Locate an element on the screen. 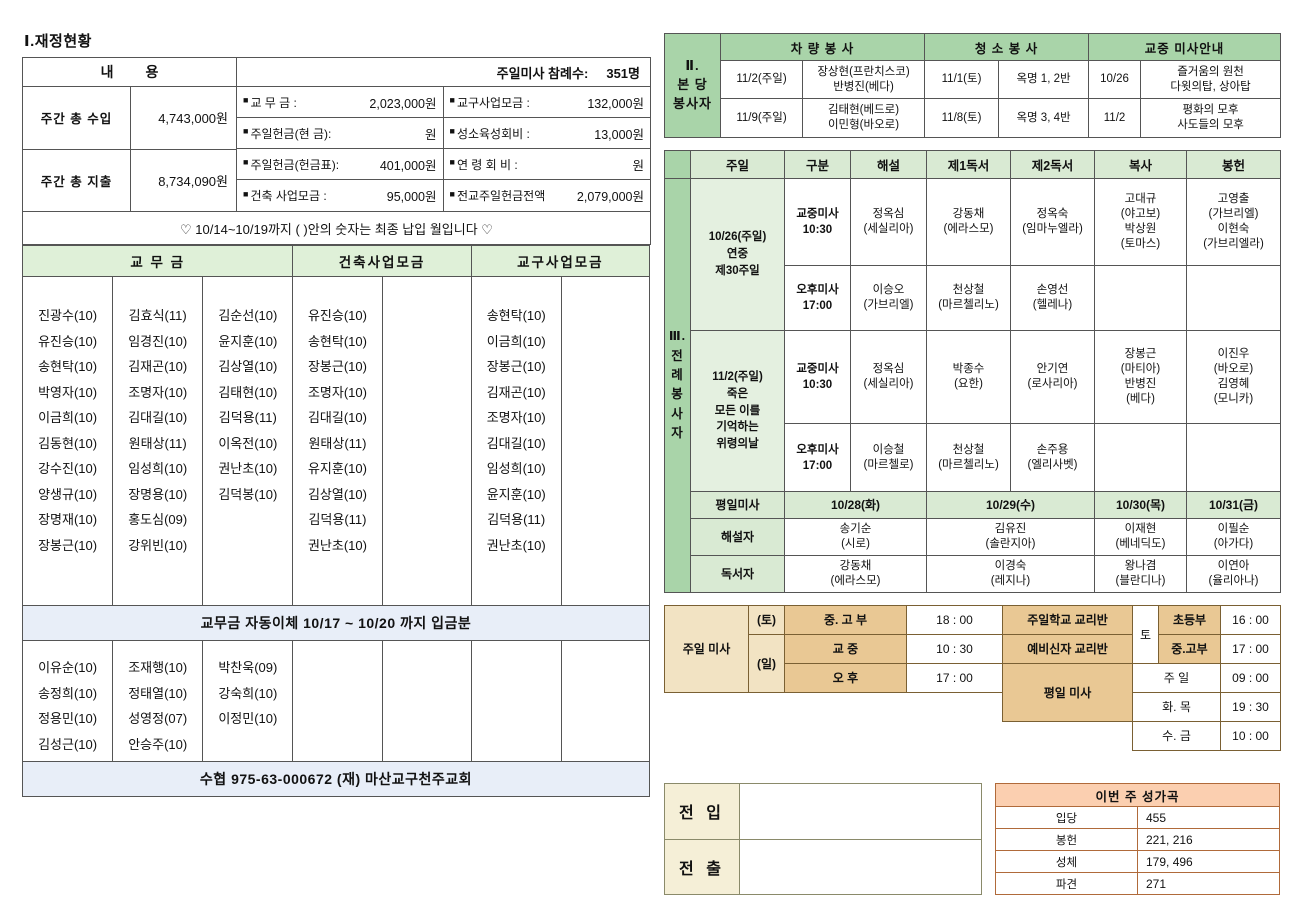  weekday-date: 10/30(목) is located at coordinates (1140, 504).